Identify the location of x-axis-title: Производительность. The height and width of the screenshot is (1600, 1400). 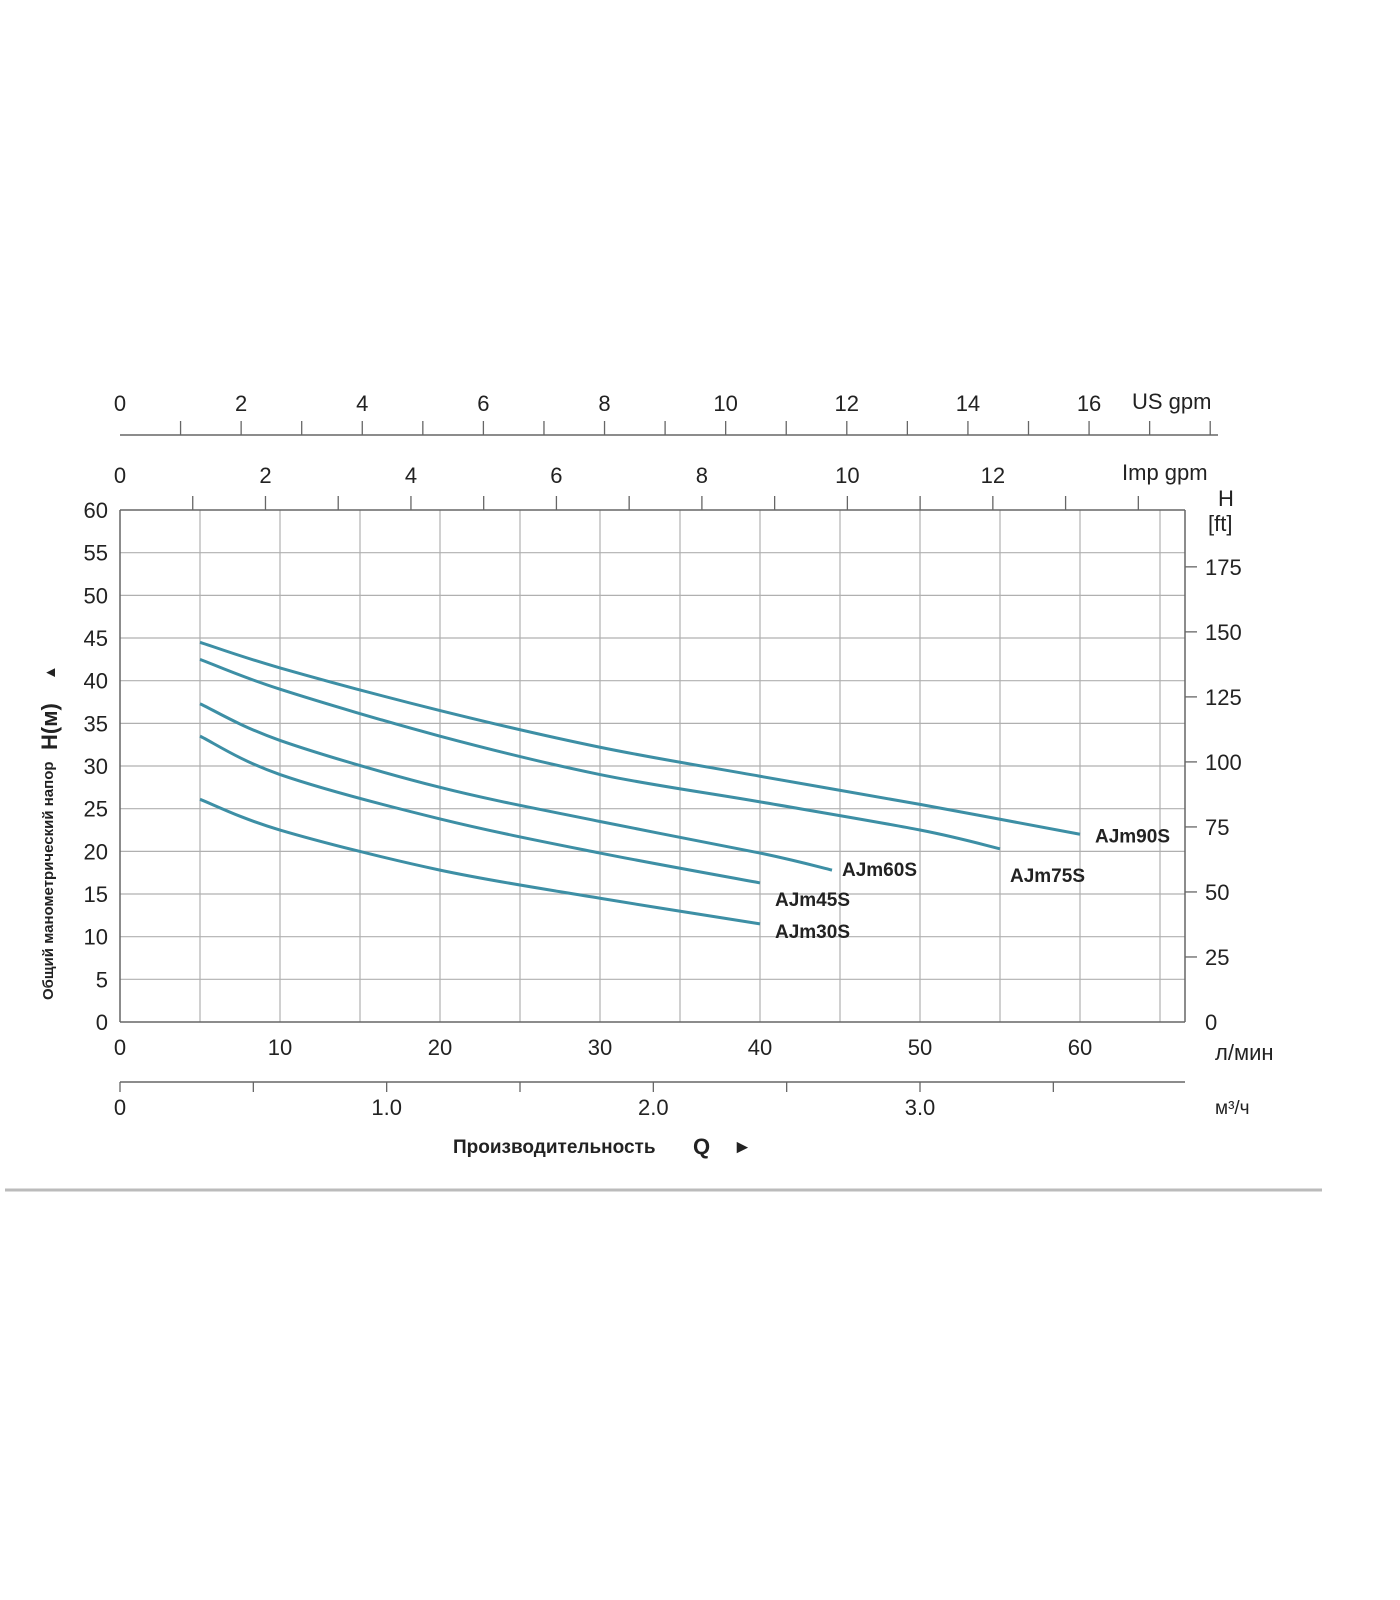
(554, 1147).